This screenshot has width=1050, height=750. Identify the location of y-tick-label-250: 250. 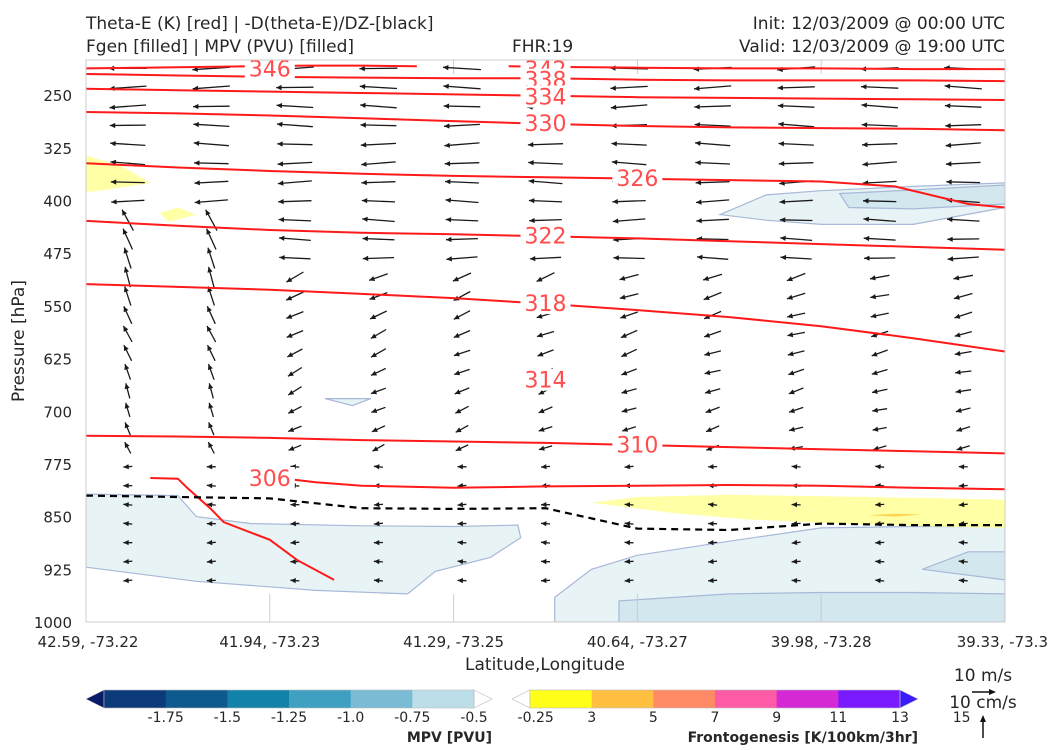
(57, 96).